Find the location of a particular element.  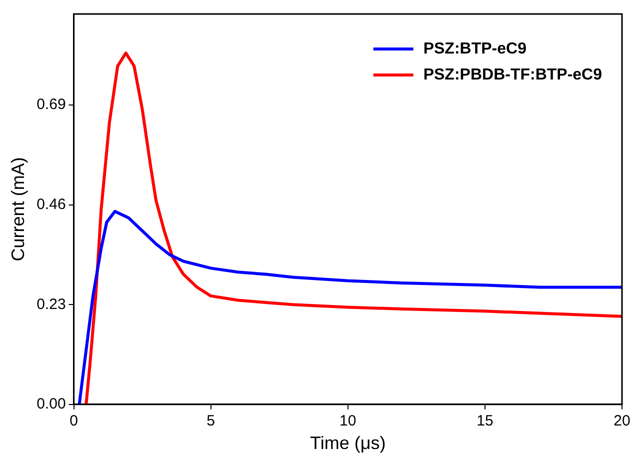

y-tick-label: 0.23 is located at coordinates (51, 304).